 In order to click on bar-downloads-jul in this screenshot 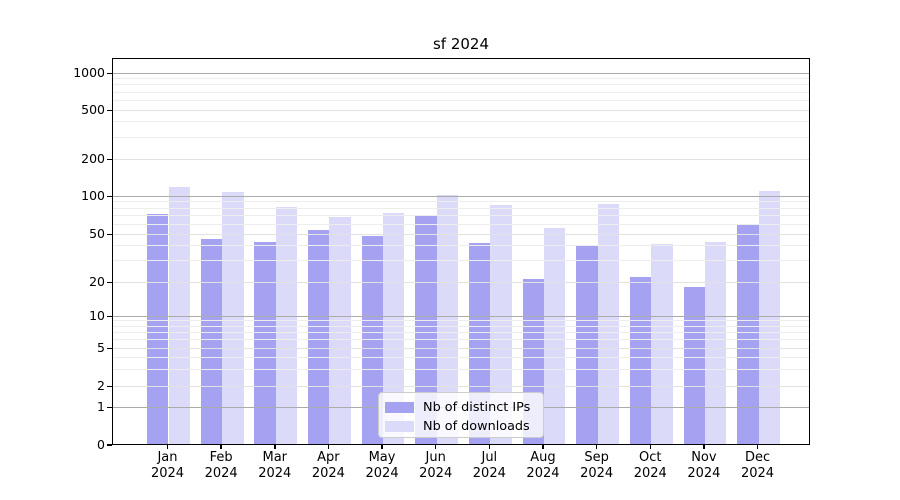, I will do `click(501, 324)`.